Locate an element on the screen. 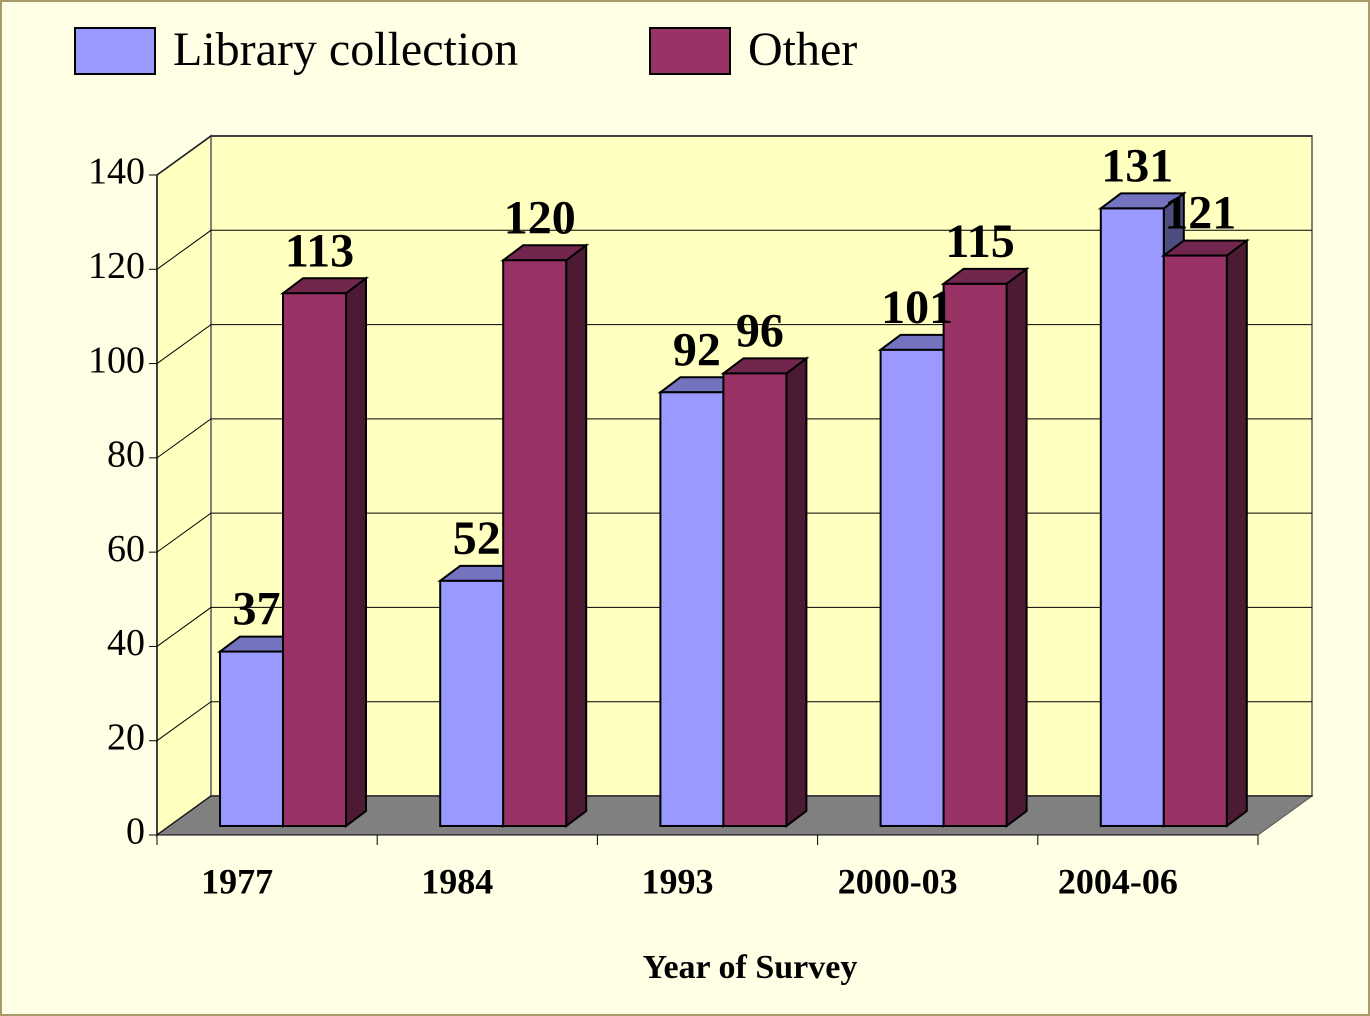 The width and height of the screenshot is (1370, 1016). y-tick-label: 20 is located at coordinates (126, 737).